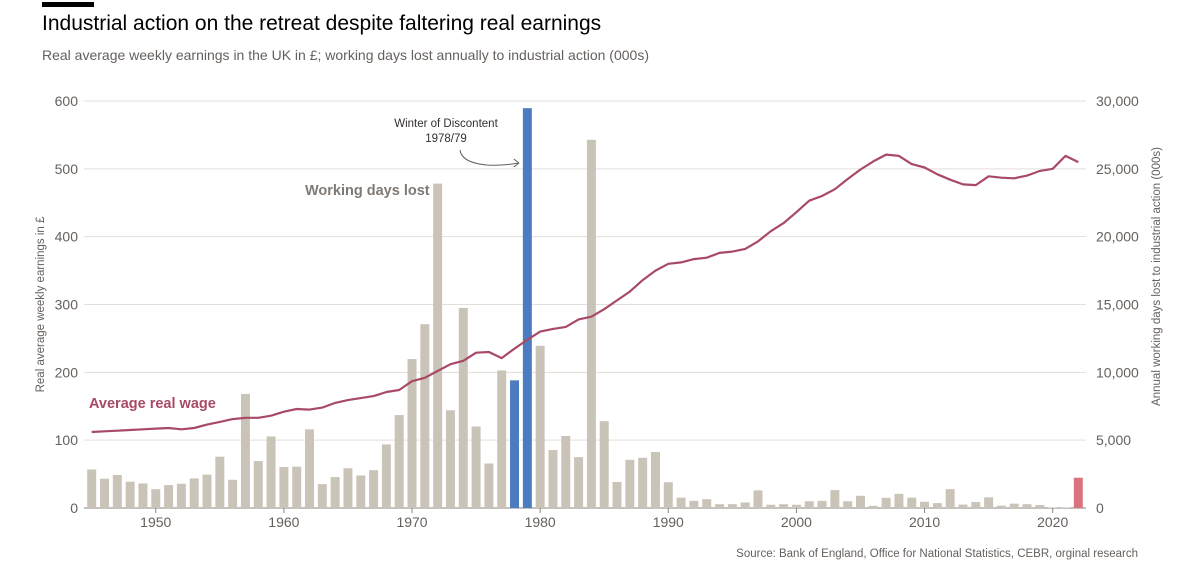 This screenshot has width=1200, height=581. I want to click on bar-1980, so click(540, 426).